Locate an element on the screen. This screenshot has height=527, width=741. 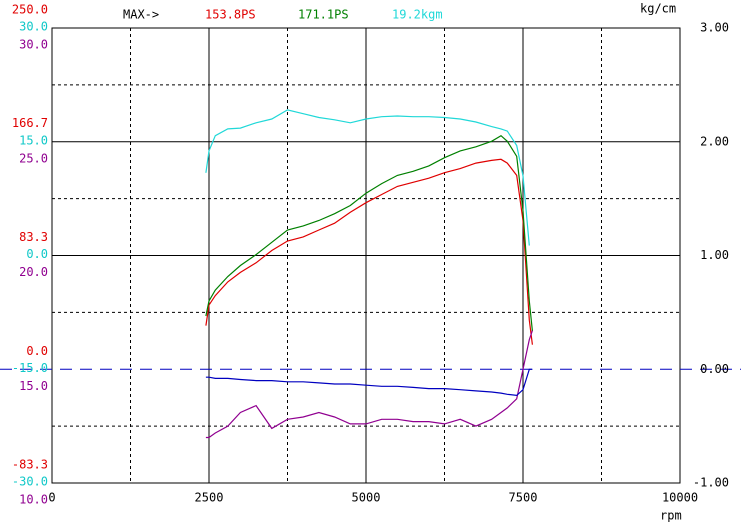
y2-tick-label: 1.00 is located at coordinates (714, 255).